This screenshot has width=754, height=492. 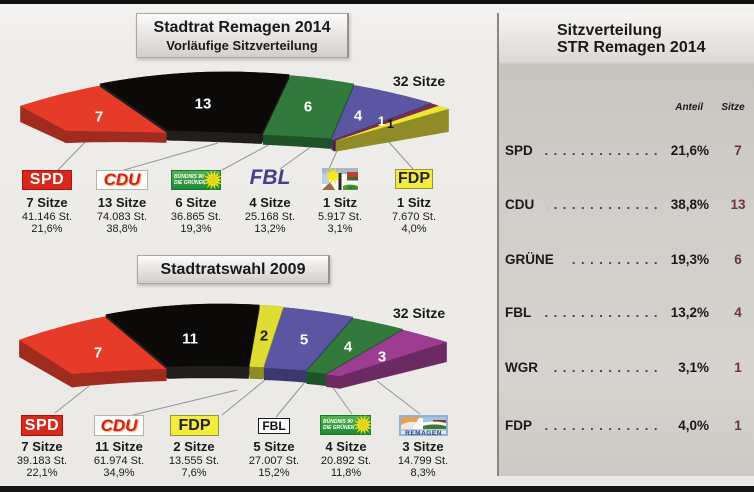 I want to click on svg-text: WG, so click(x=352, y=187).